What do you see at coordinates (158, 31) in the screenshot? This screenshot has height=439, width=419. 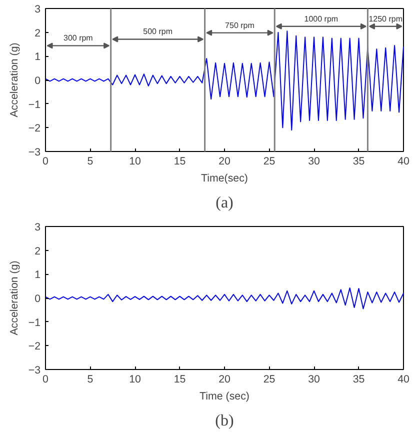 I see `annotation: 500 rpm` at bounding box center [158, 31].